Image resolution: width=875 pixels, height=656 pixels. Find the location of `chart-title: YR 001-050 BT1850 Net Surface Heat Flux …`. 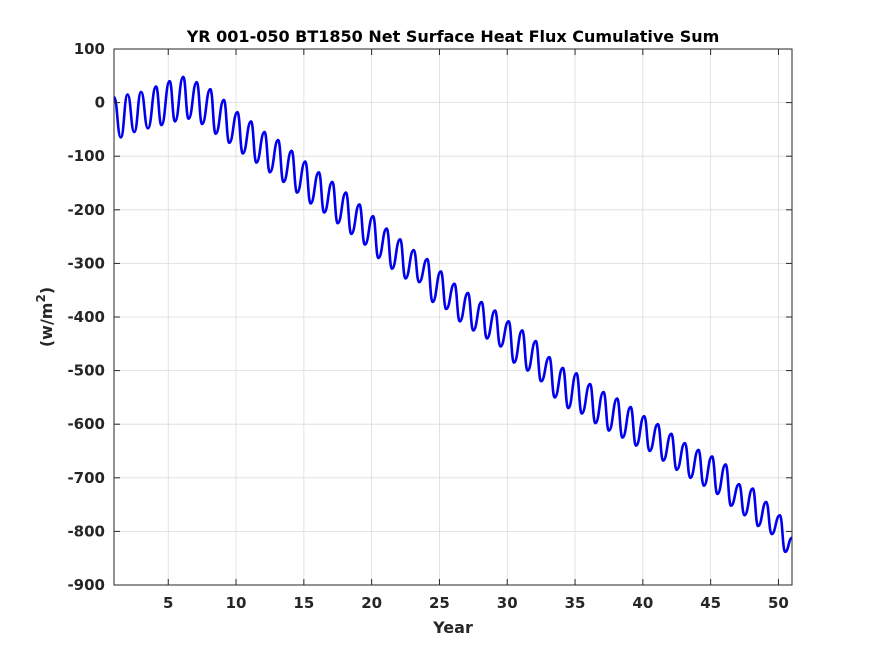

chart-title: YR 001-050 BT1850 Net Surface Heat Flux … is located at coordinates (453, 36).